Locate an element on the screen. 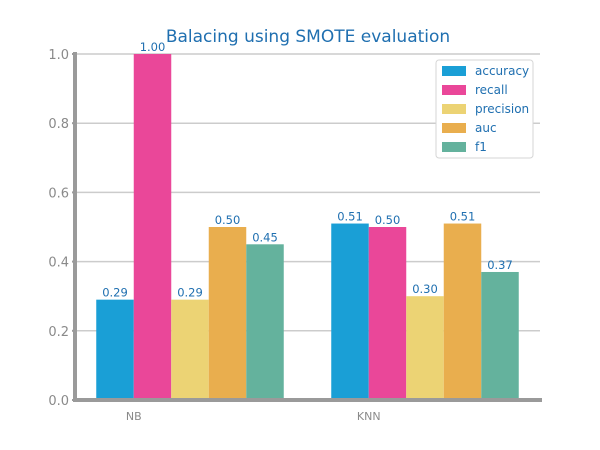  bar-accuracy-knn is located at coordinates (350, 311).